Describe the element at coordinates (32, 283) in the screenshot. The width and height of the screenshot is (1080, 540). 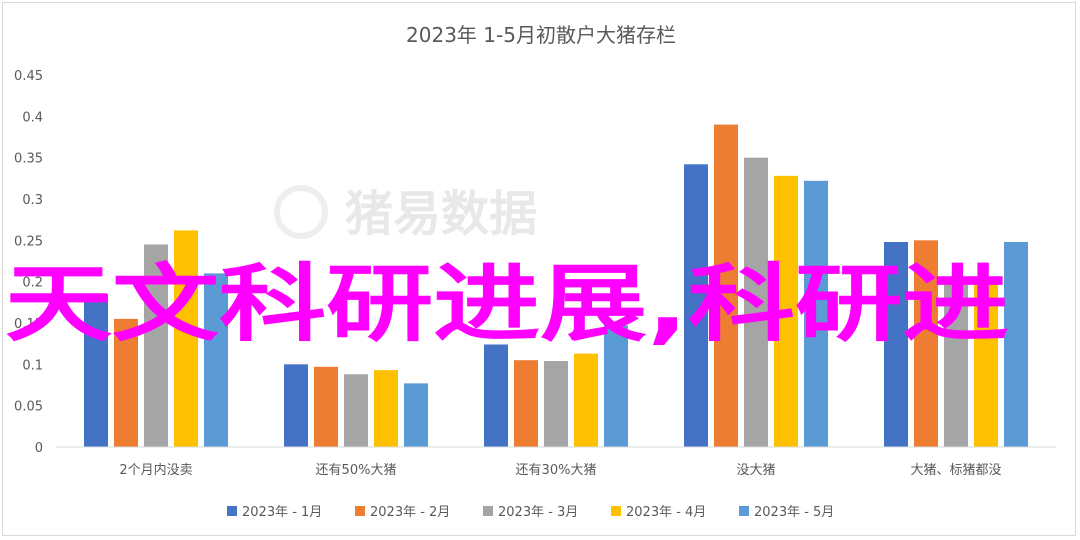
I see `y-tick-label: 0.2` at that location.